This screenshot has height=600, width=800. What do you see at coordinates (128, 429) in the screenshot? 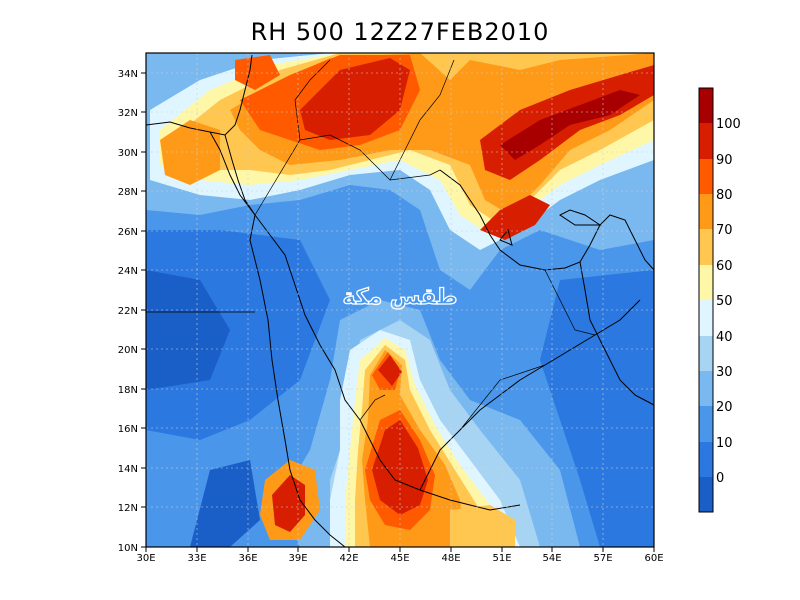
I see `lat-label: 16N` at bounding box center [128, 429].